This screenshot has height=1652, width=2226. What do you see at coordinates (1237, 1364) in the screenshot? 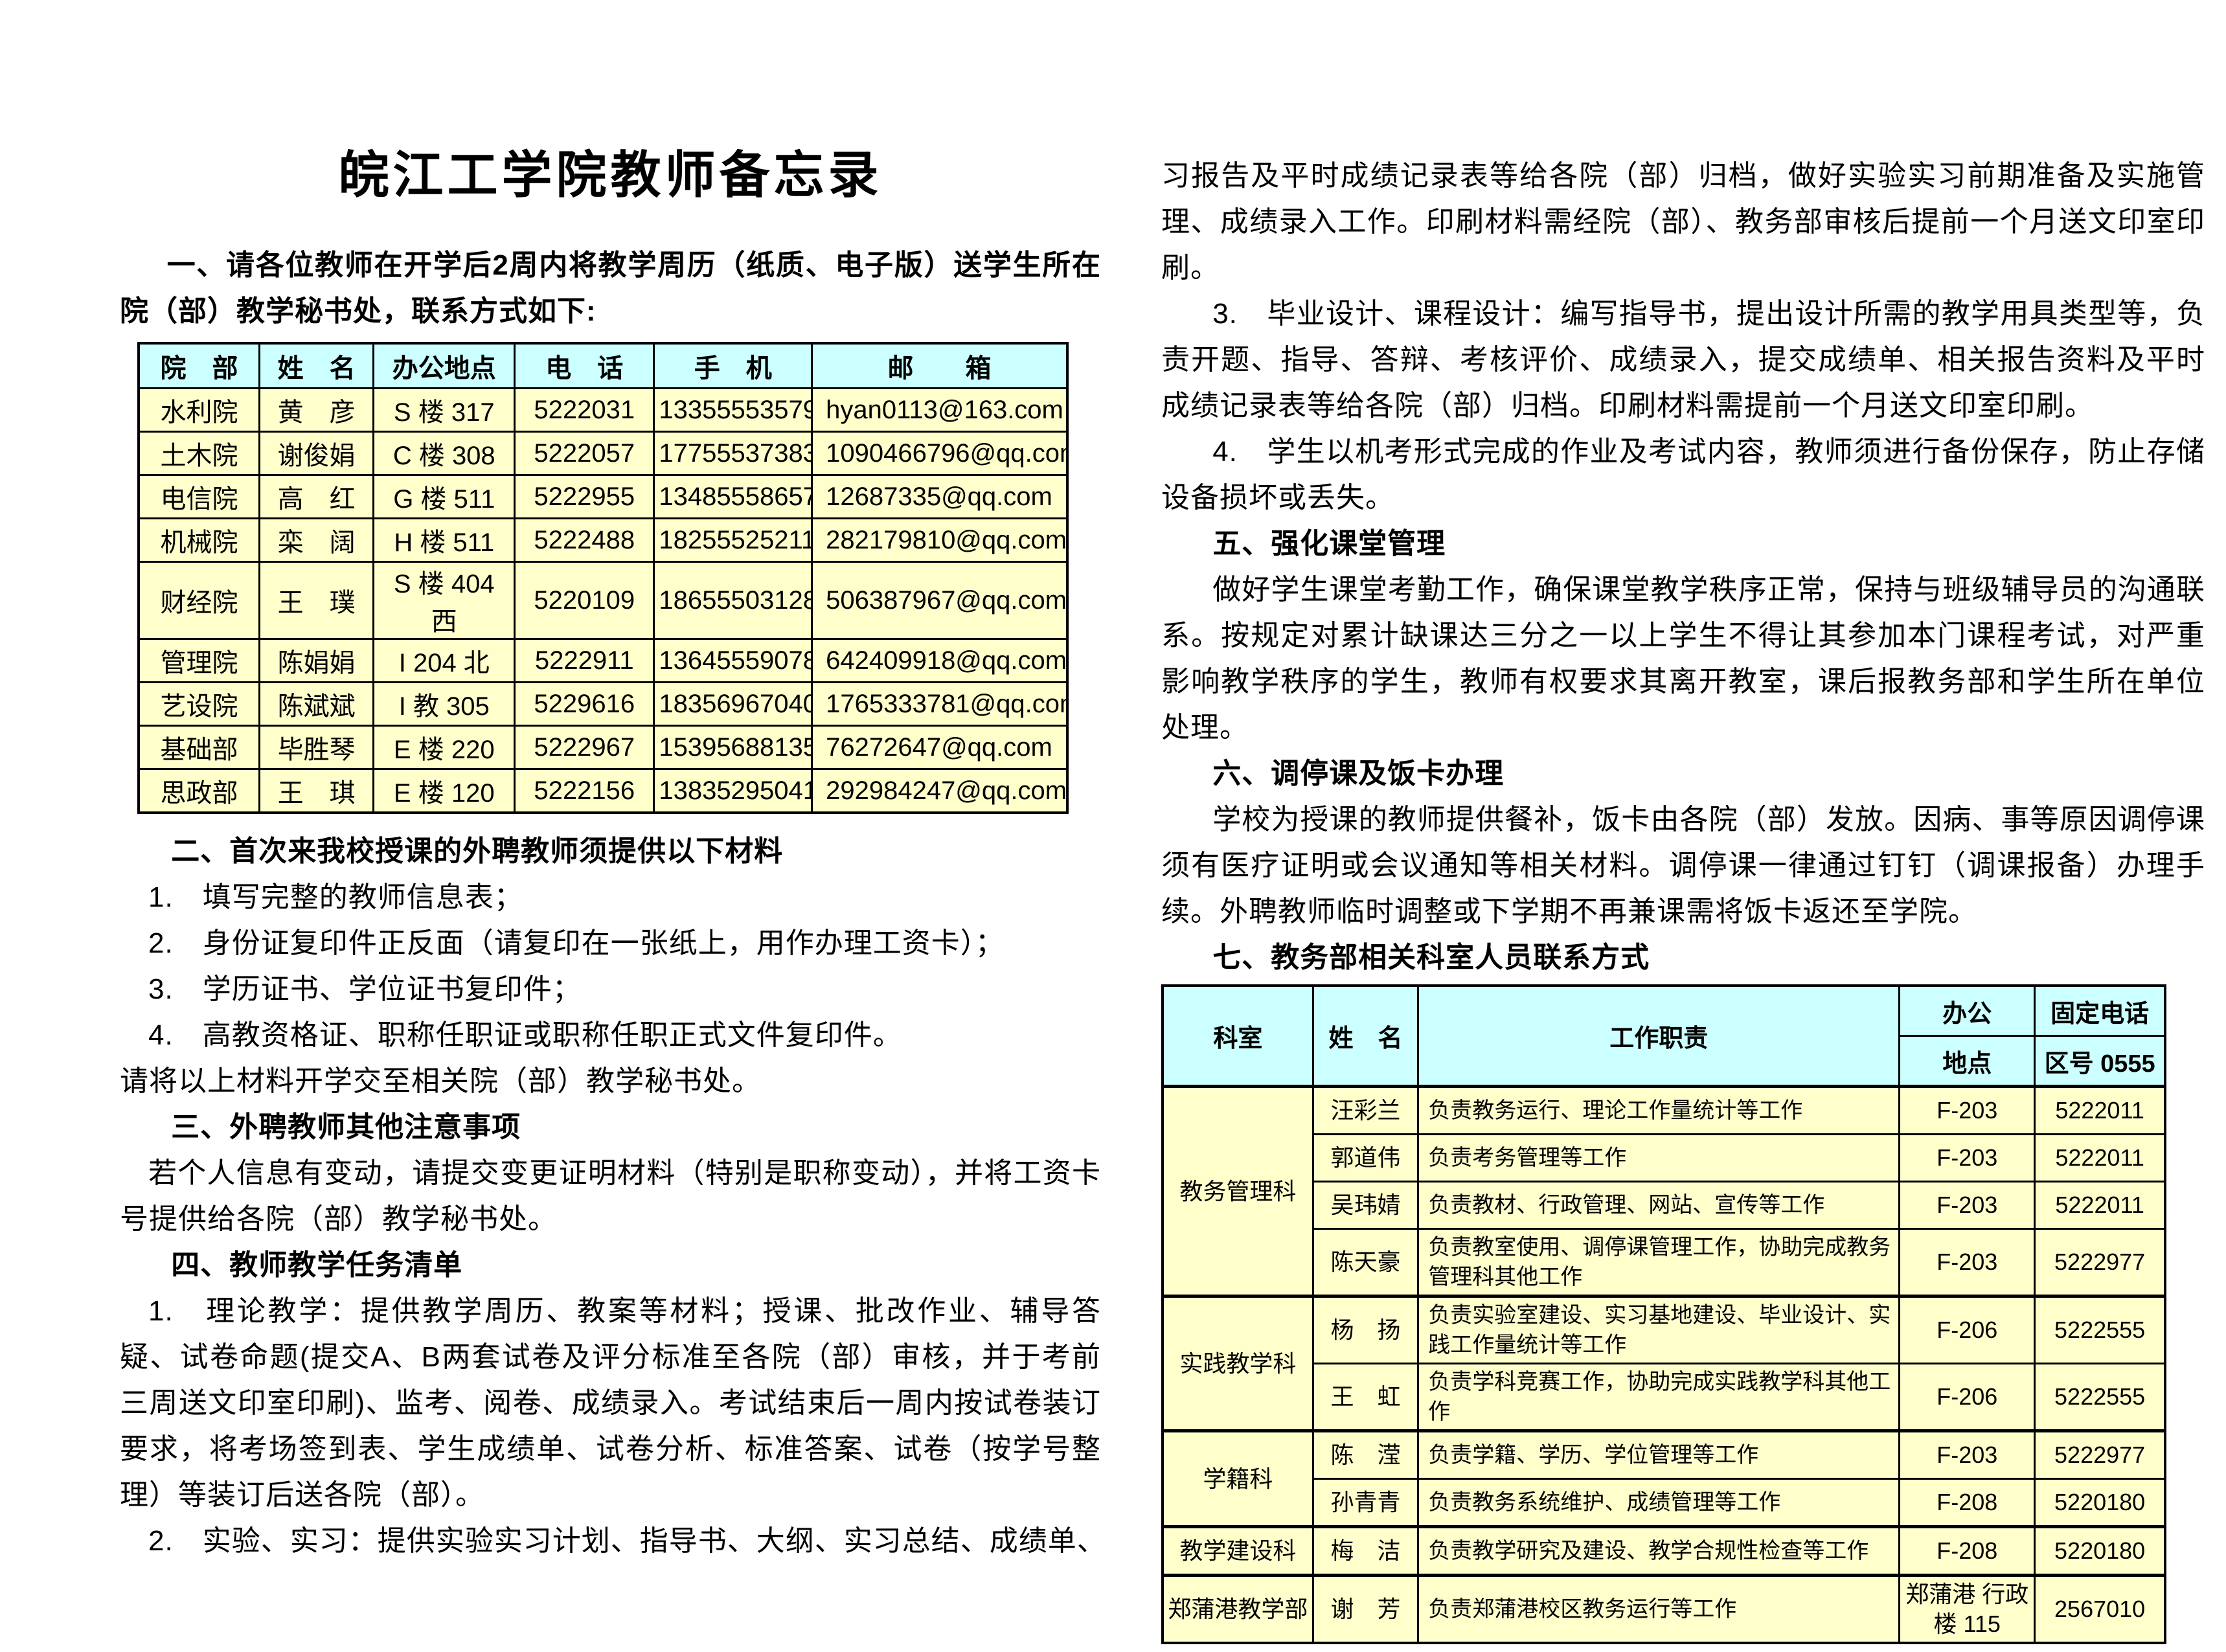
I see `section-cell: 实践教学科` at bounding box center [1237, 1364].